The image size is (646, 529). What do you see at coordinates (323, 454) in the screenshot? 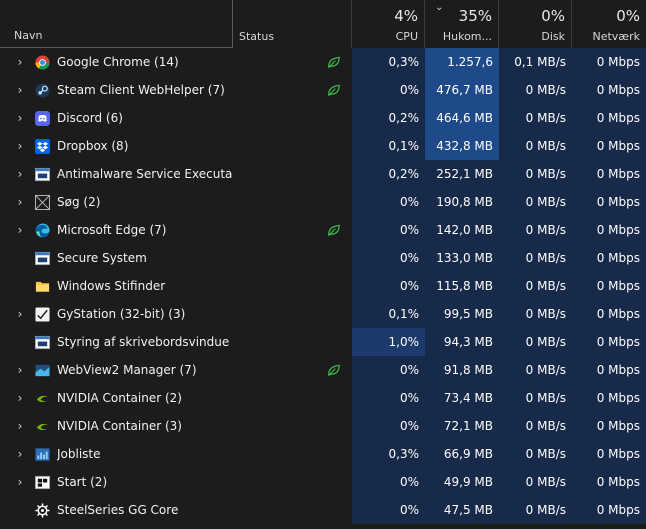
I see `process-row: › Jobliste 0,3% 66,9 MB 0 MB/s 0 Mbps` at bounding box center [323, 454].